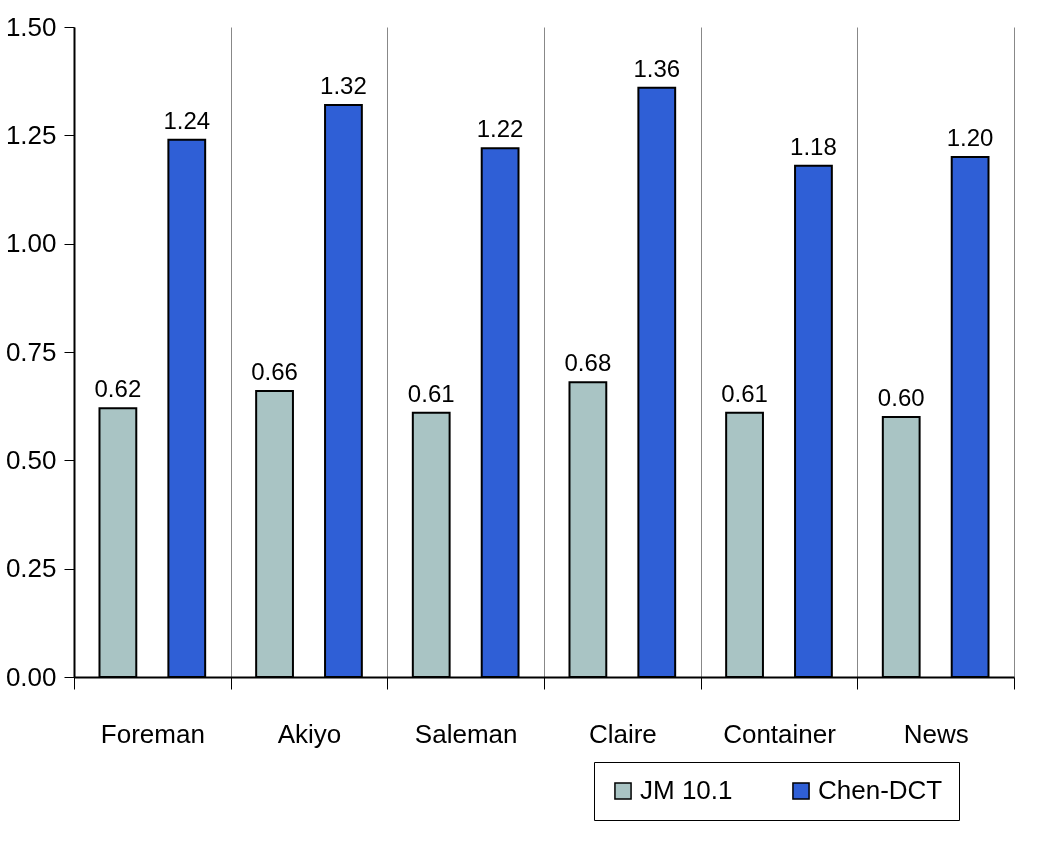  What do you see at coordinates (31, 243) in the screenshot?
I see `y-tick-label: 1.00` at bounding box center [31, 243].